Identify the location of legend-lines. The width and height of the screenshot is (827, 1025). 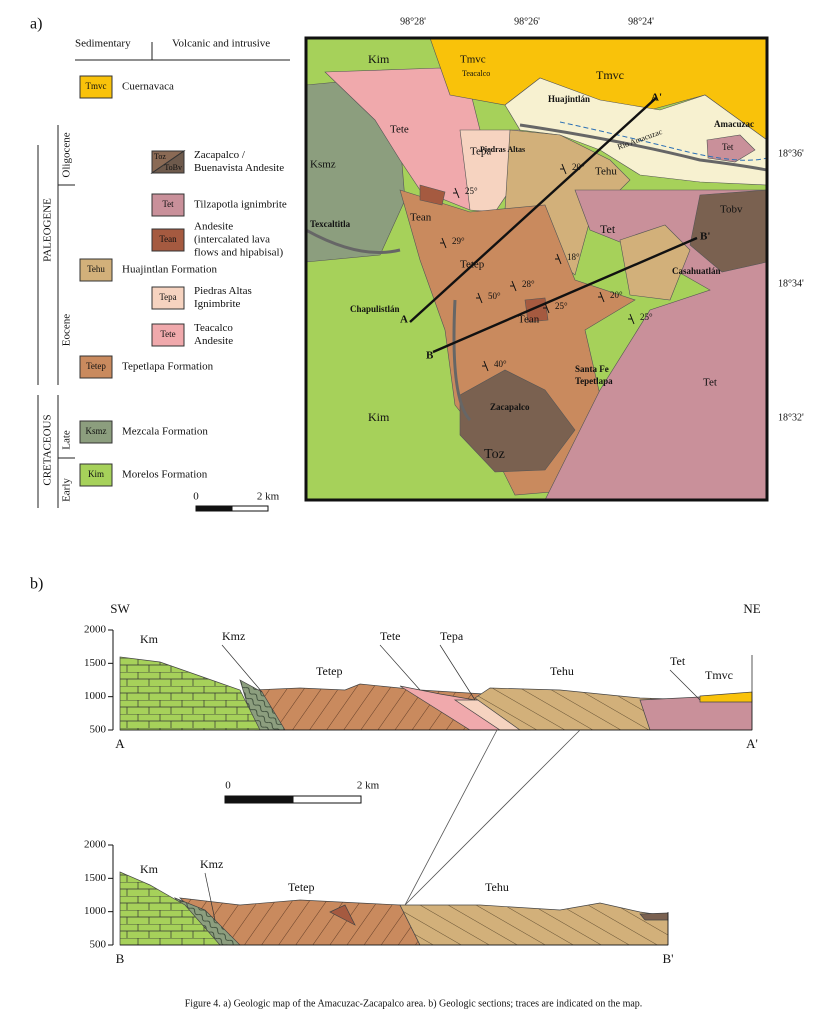
(163, 275).